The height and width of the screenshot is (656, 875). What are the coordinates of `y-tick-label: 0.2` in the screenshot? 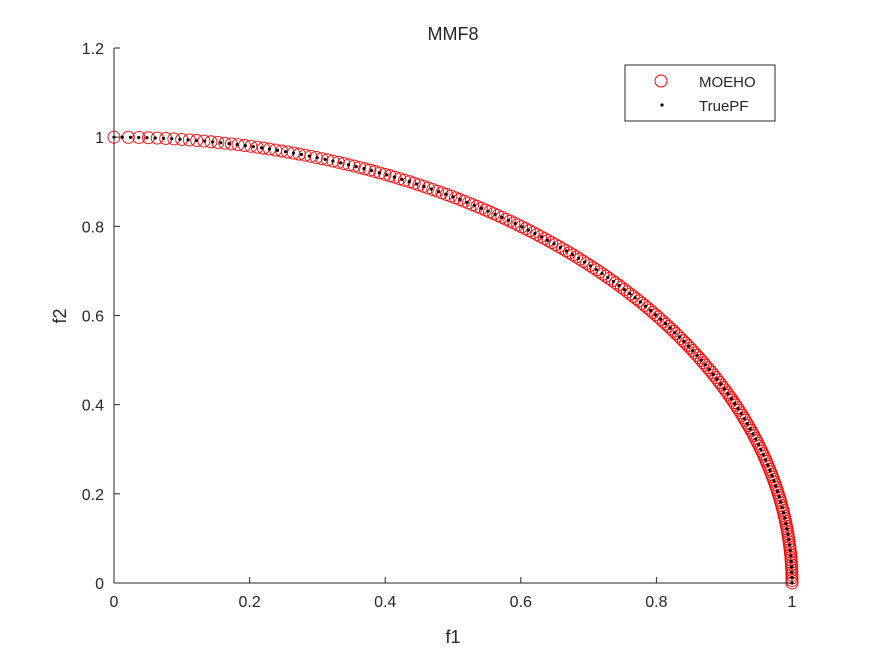 It's located at (93, 495).